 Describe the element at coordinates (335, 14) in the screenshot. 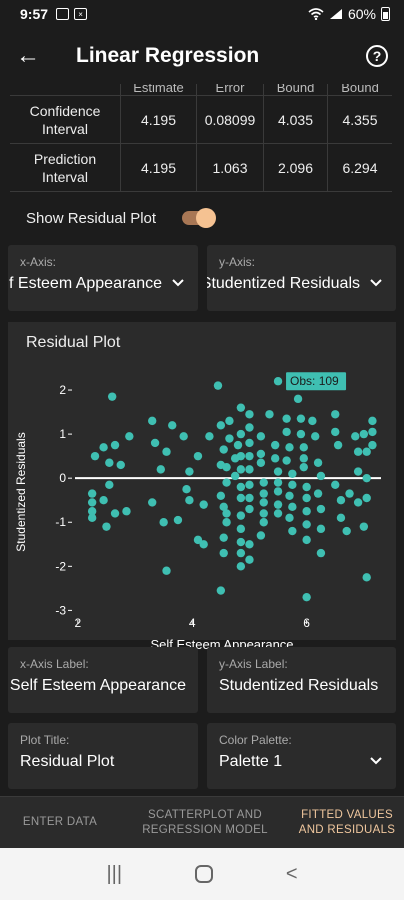

I see `signal-icon` at that location.